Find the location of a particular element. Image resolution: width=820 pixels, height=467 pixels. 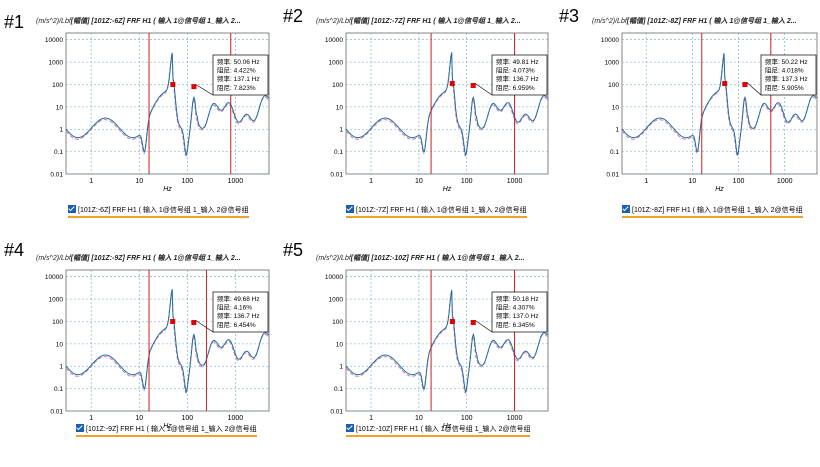

info-text: 频率: 50.18 Hz is located at coordinates (517, 298).